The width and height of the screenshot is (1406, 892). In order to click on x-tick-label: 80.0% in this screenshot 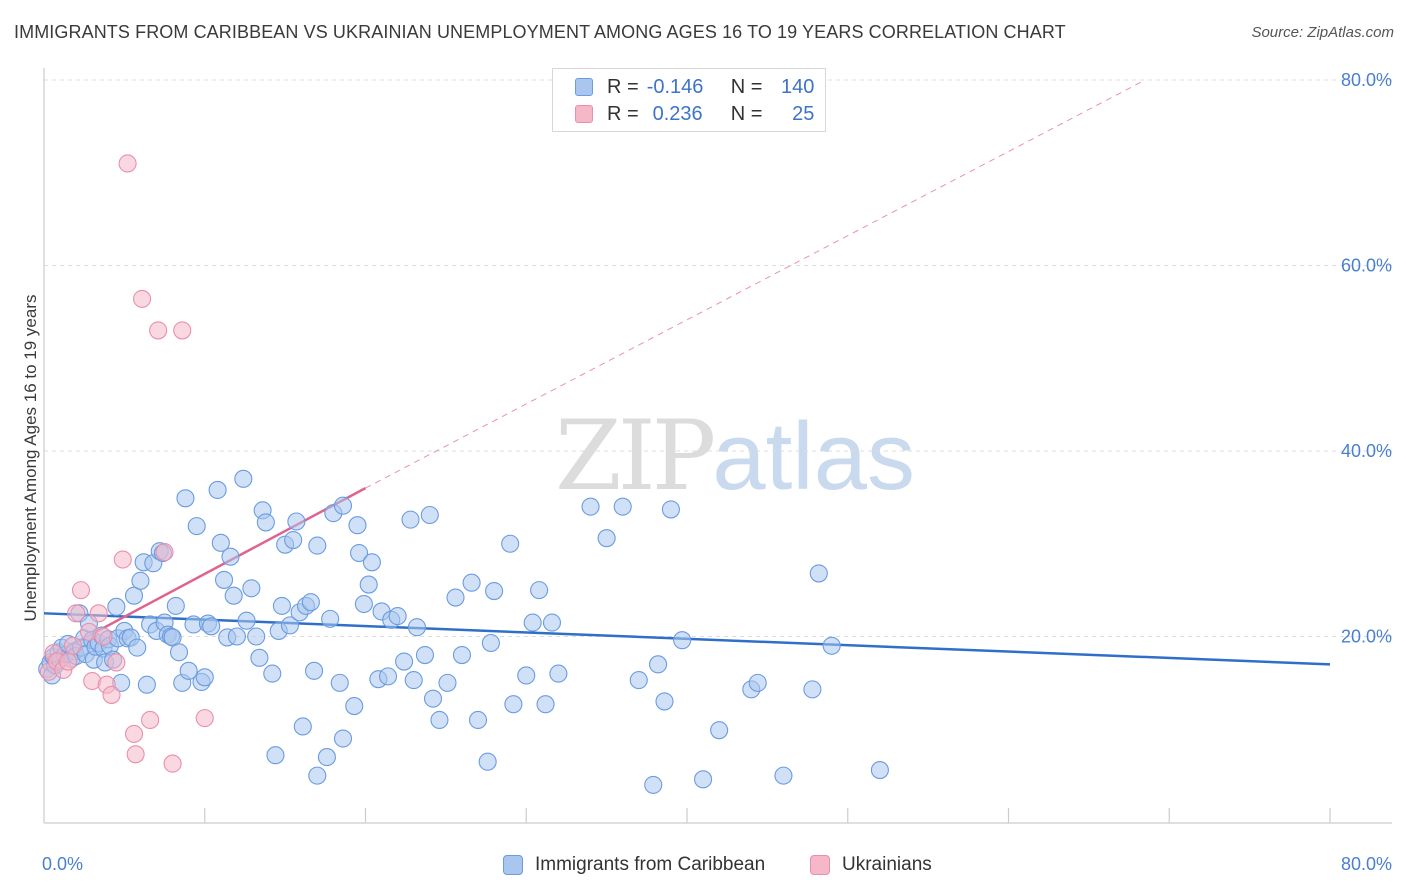, I will do `click(1366, 864)`.